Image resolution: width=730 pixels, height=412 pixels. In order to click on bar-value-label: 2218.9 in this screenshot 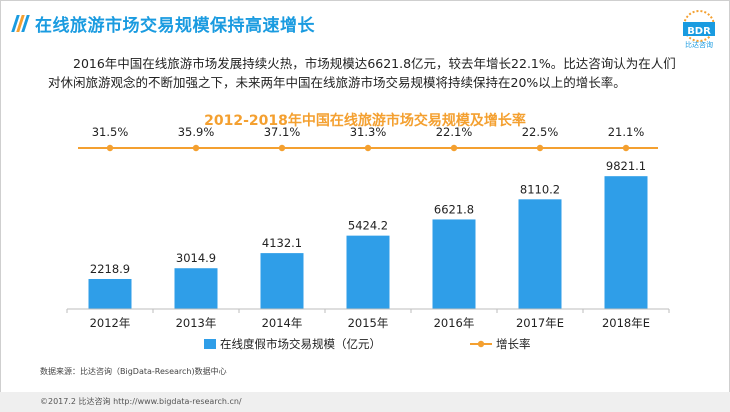, I will do `click(110, 269)`.